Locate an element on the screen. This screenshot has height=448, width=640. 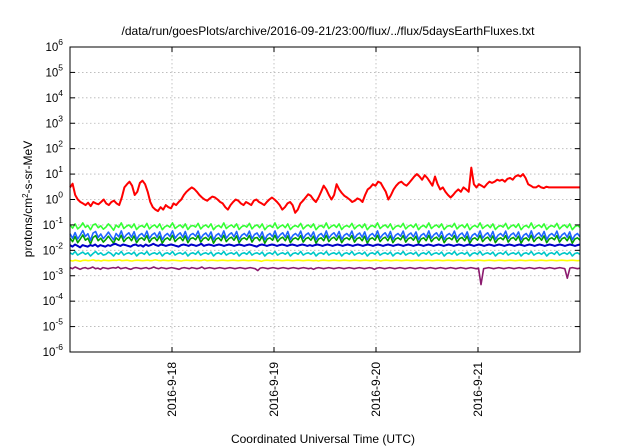
y-tick-label: 10⁶ is located at coordinates (54, 45).